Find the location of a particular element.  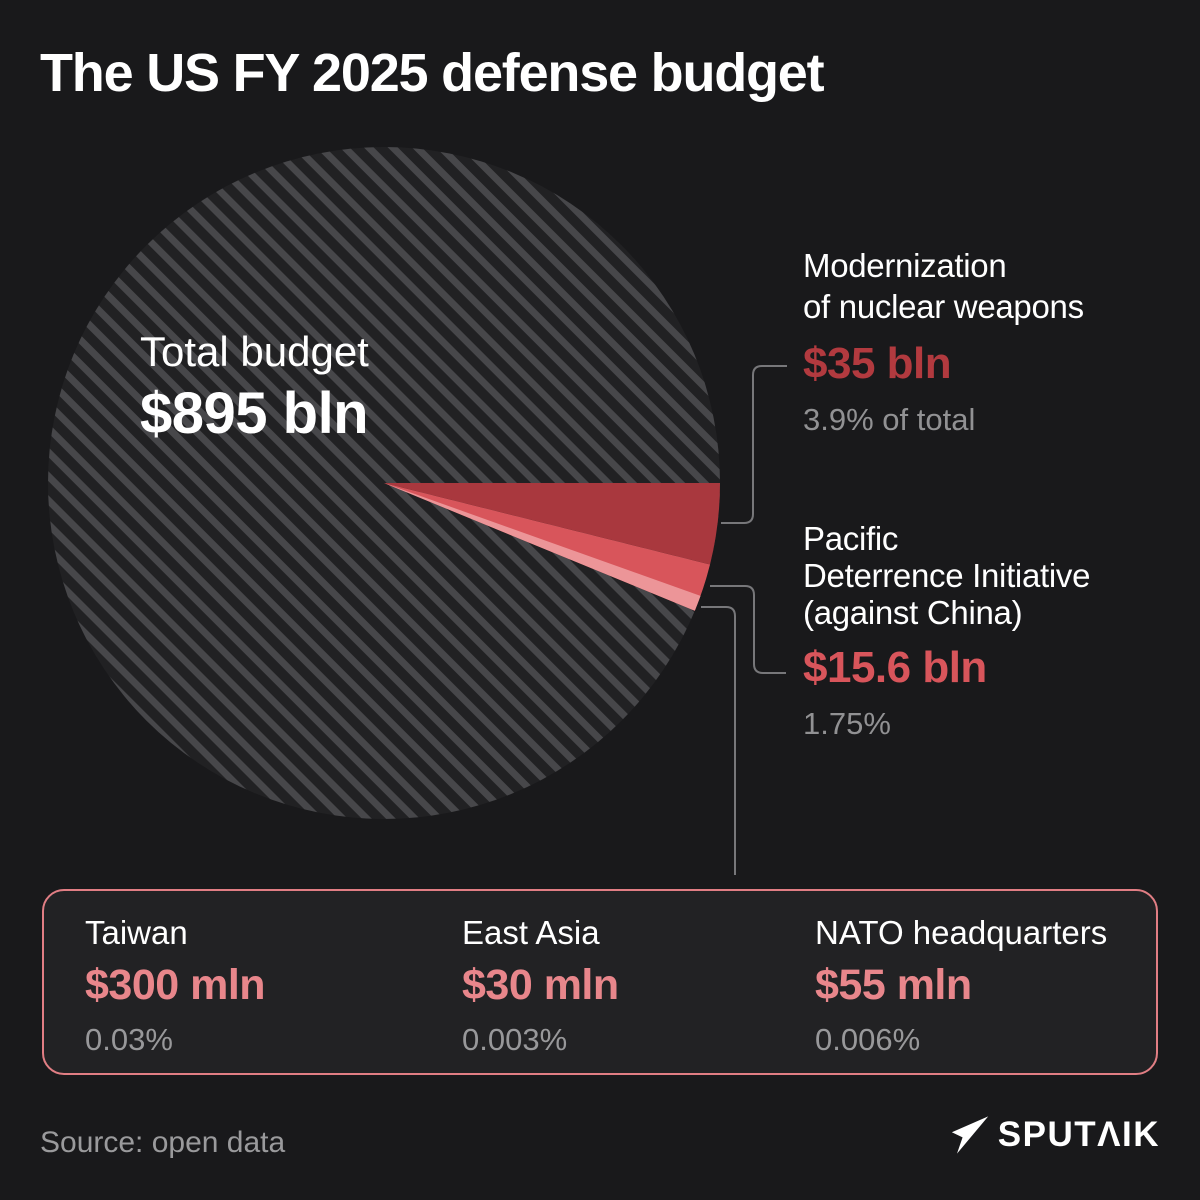

micro-item-percent: 0.03% is located at coordinates (129, 1039).